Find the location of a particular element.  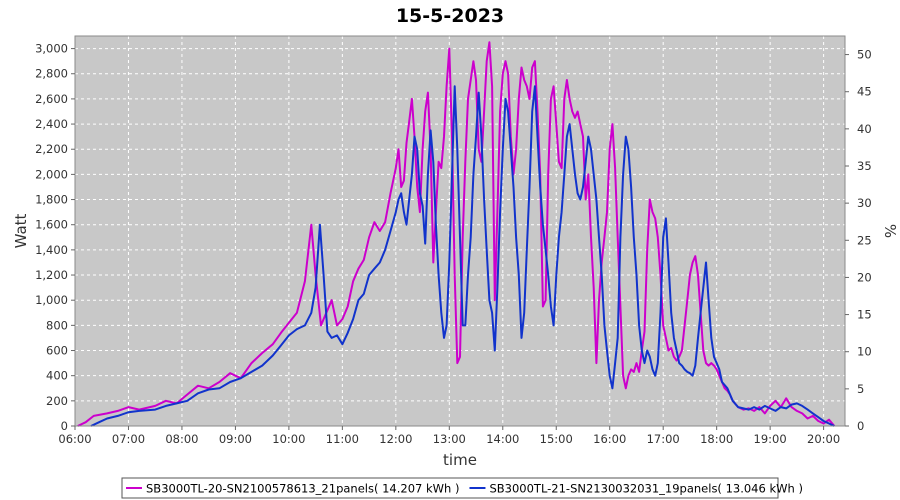

y-tick-label: 400 is located at coordinates (57, 376).